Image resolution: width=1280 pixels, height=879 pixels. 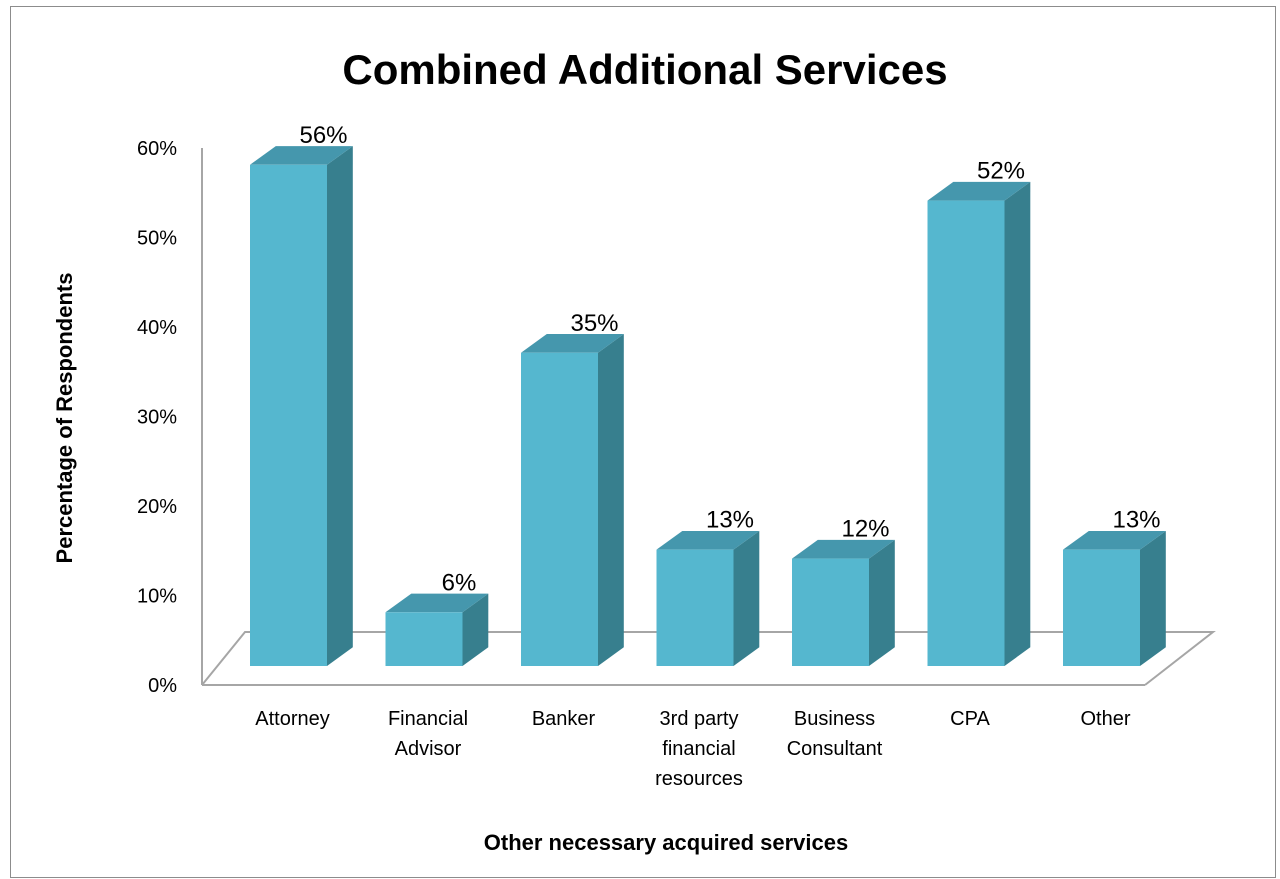 I want to click on y-tick-label: 60%, so click(x=157, y=149).